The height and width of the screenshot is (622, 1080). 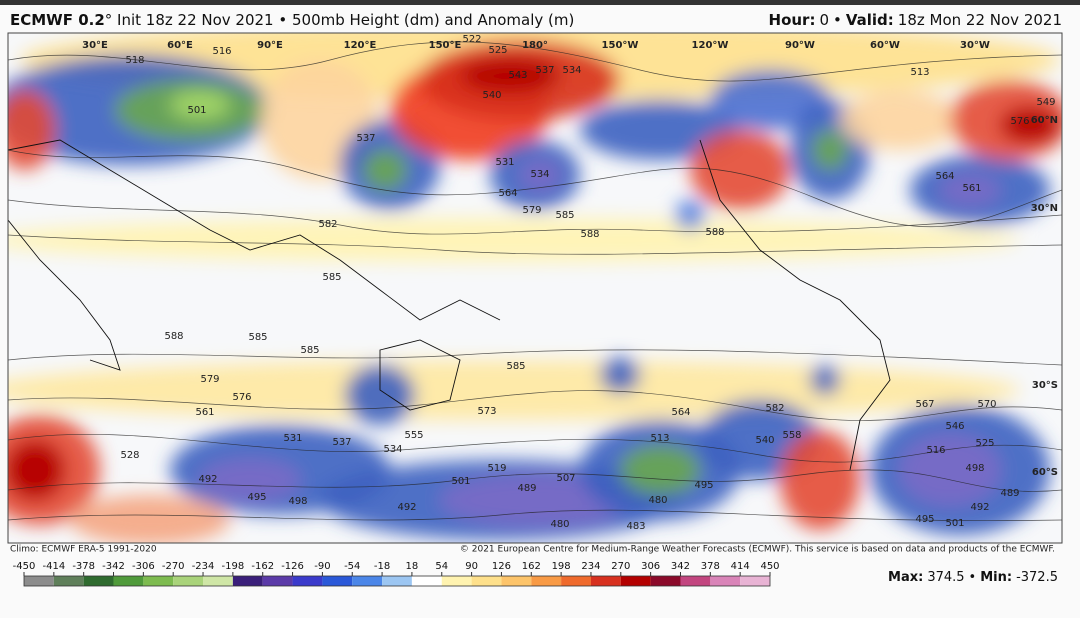 What do you see at coordinates (792, 20) in the screenshot?
I see `hour-label: Hour:` at bounding box center [792, 20].